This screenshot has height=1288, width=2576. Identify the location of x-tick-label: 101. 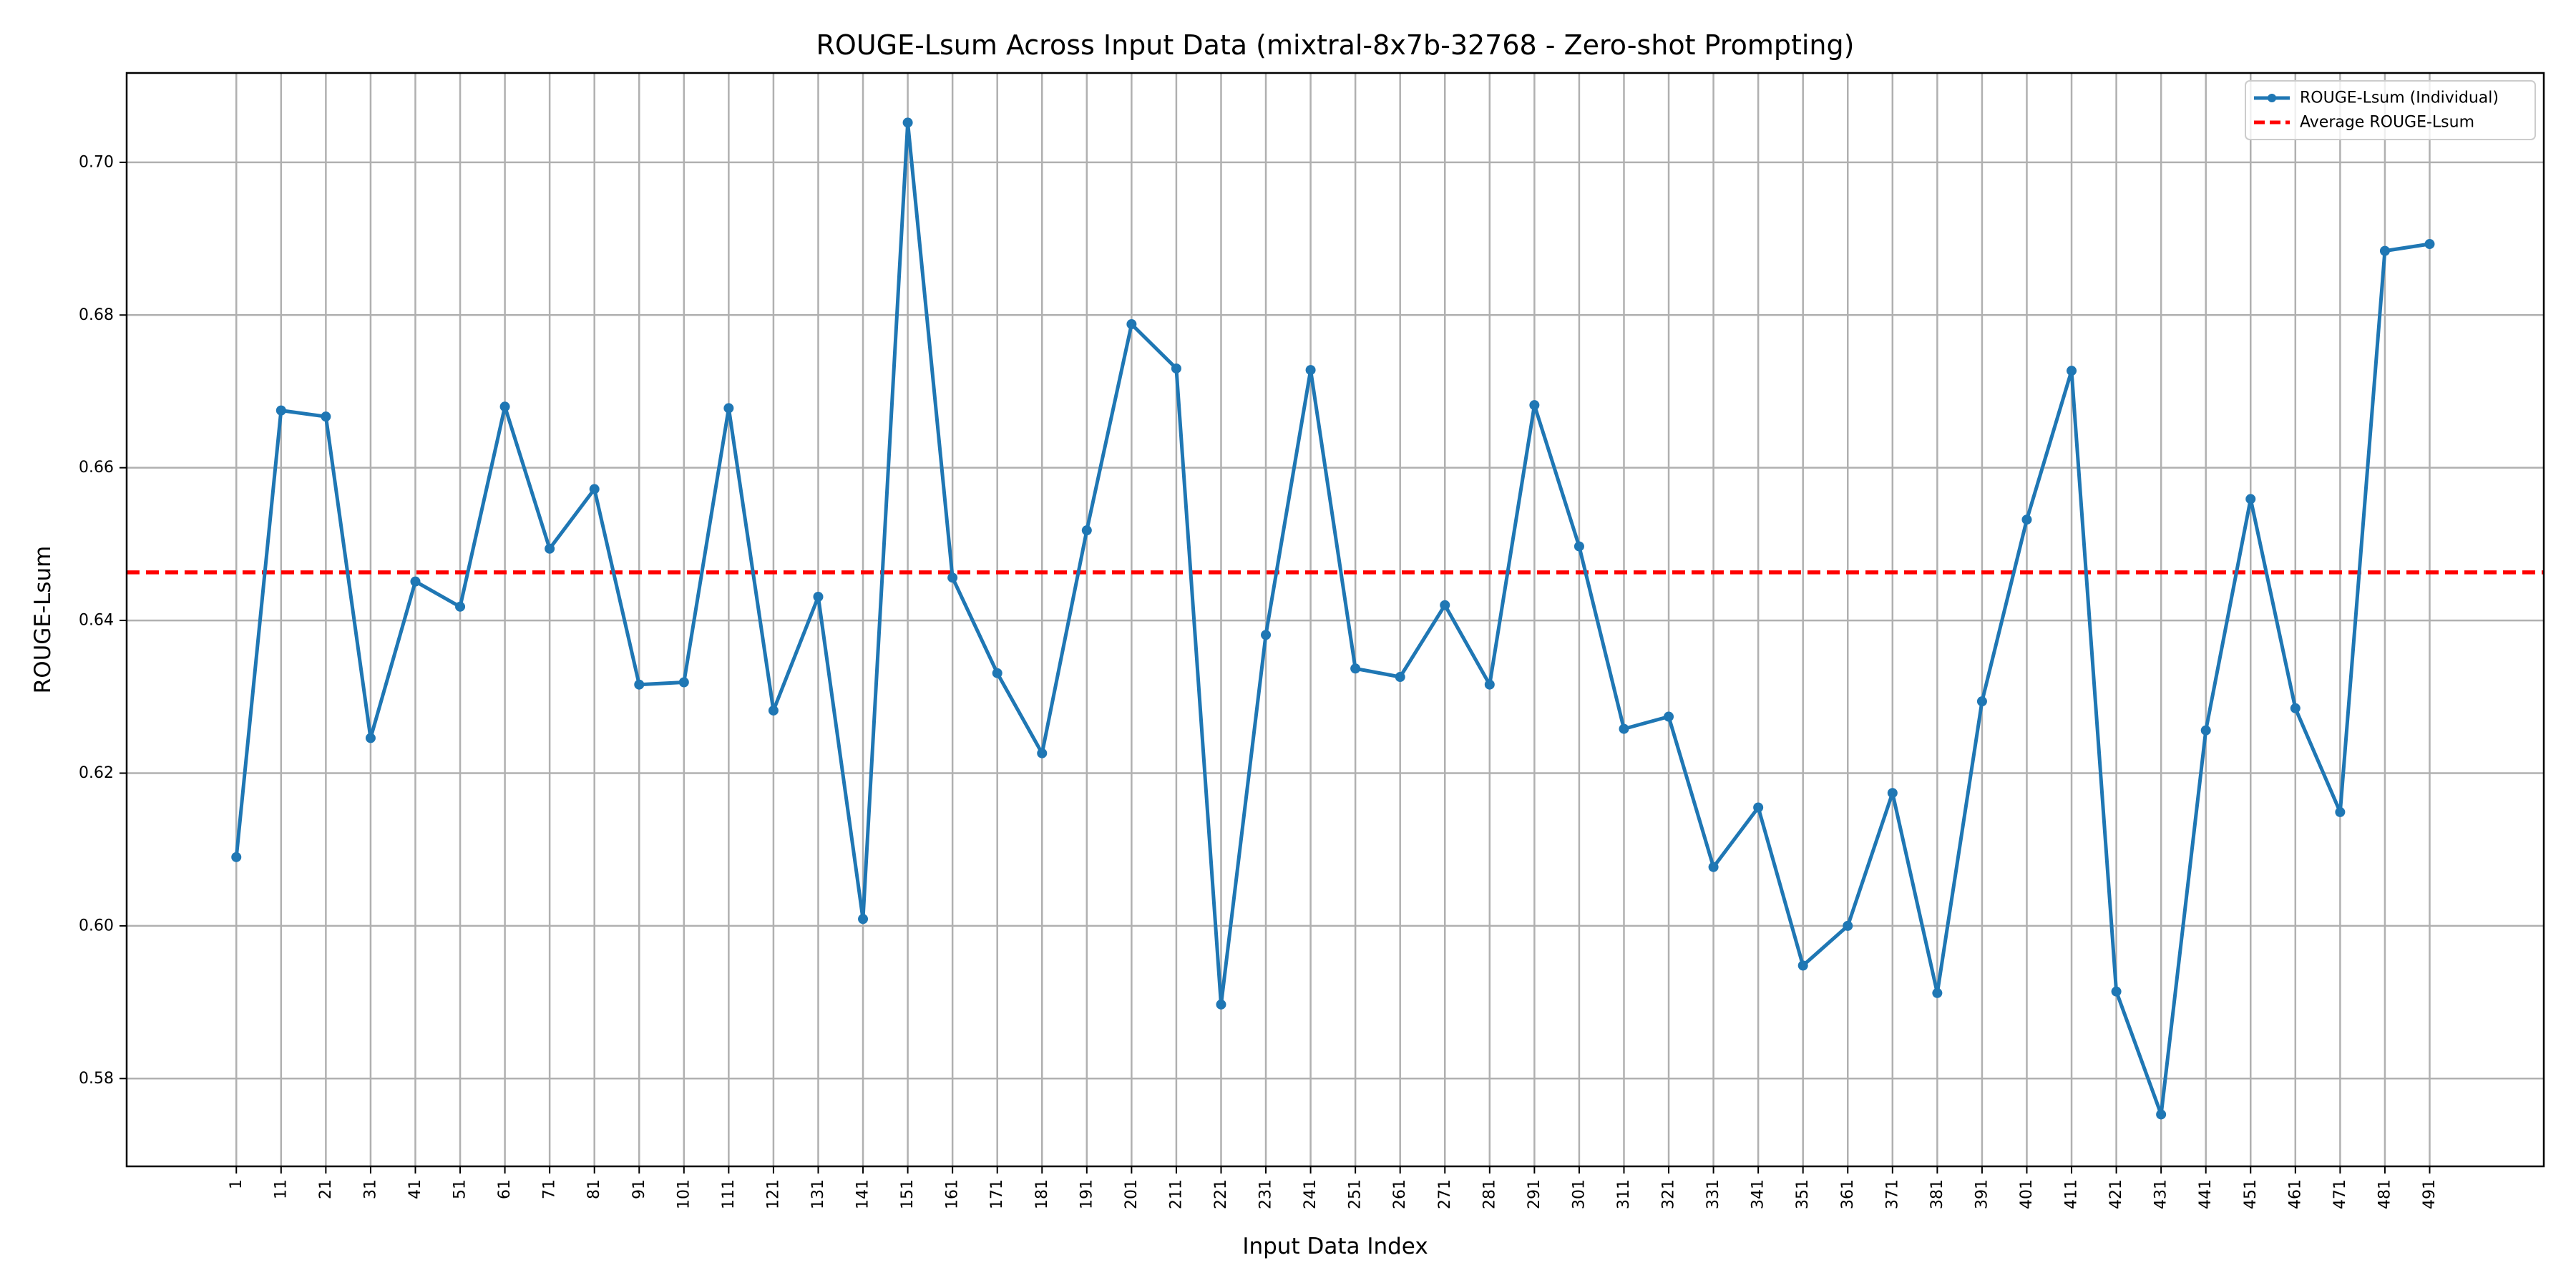
(684, 1194).